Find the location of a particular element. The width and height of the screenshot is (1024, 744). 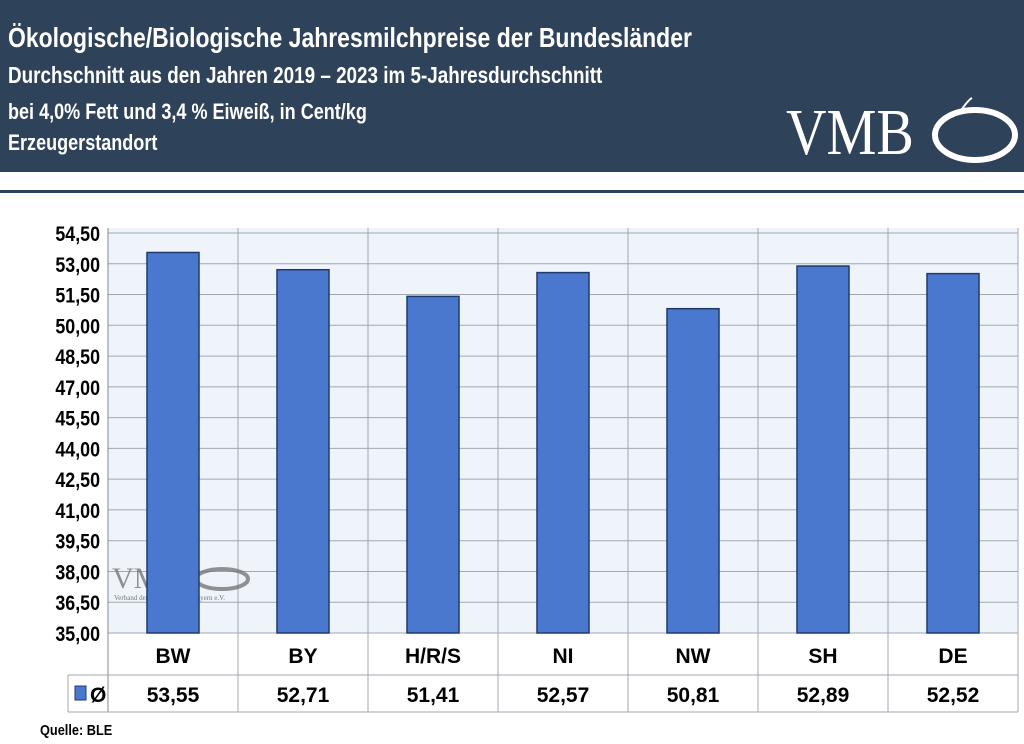

y-tick-label: 44,00 is located at coordinates (77, 450).